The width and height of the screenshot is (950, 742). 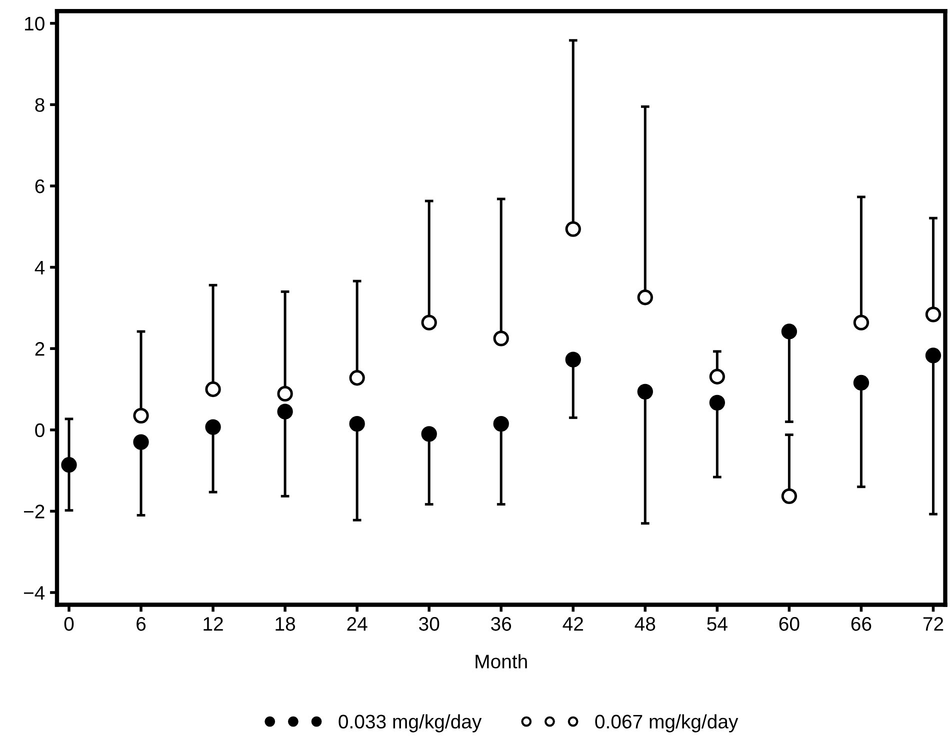 I want to click on x-tick-label: 54, so click(x=717, y=624).